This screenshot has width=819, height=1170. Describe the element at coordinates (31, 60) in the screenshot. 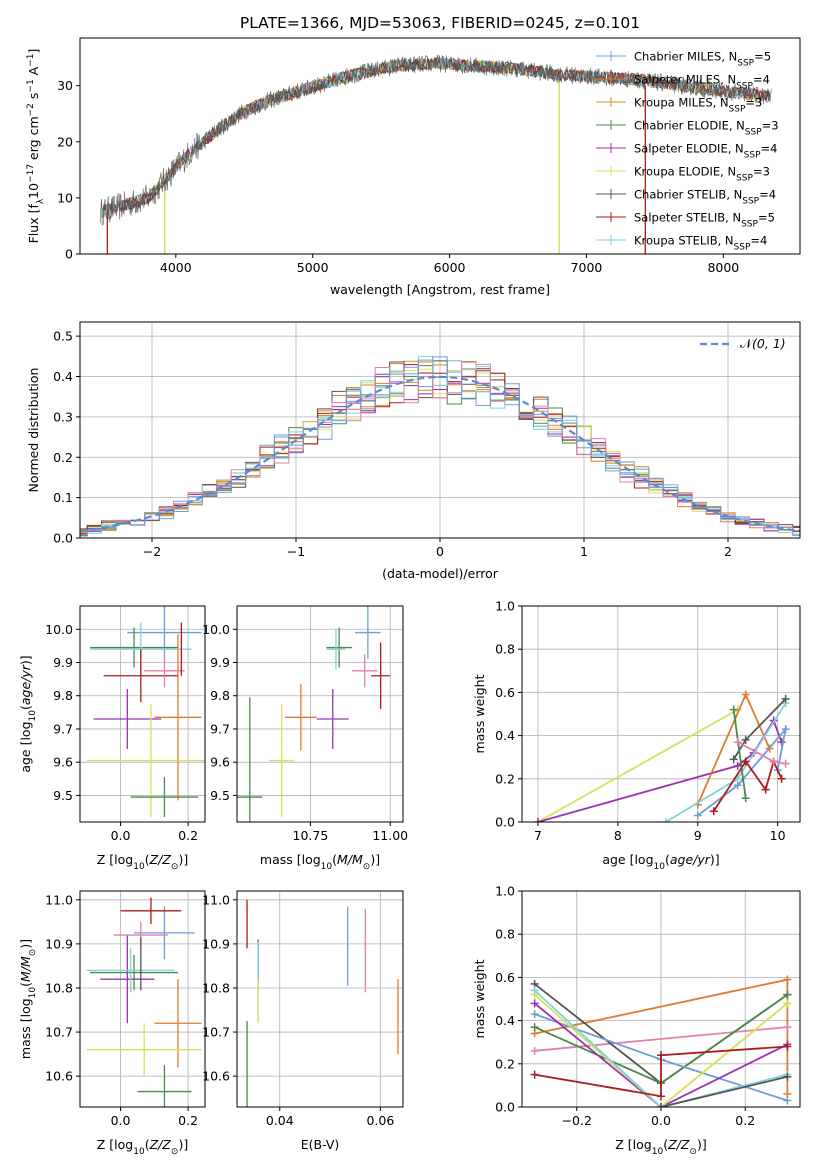

I see `label-part: −1` at that location.